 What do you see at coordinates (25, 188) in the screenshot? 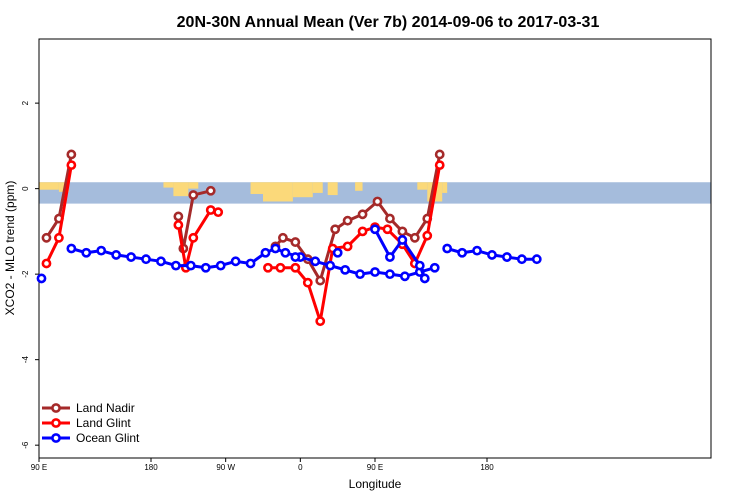
I see `y-tick-label: 0` at bounding box center [25, 188].